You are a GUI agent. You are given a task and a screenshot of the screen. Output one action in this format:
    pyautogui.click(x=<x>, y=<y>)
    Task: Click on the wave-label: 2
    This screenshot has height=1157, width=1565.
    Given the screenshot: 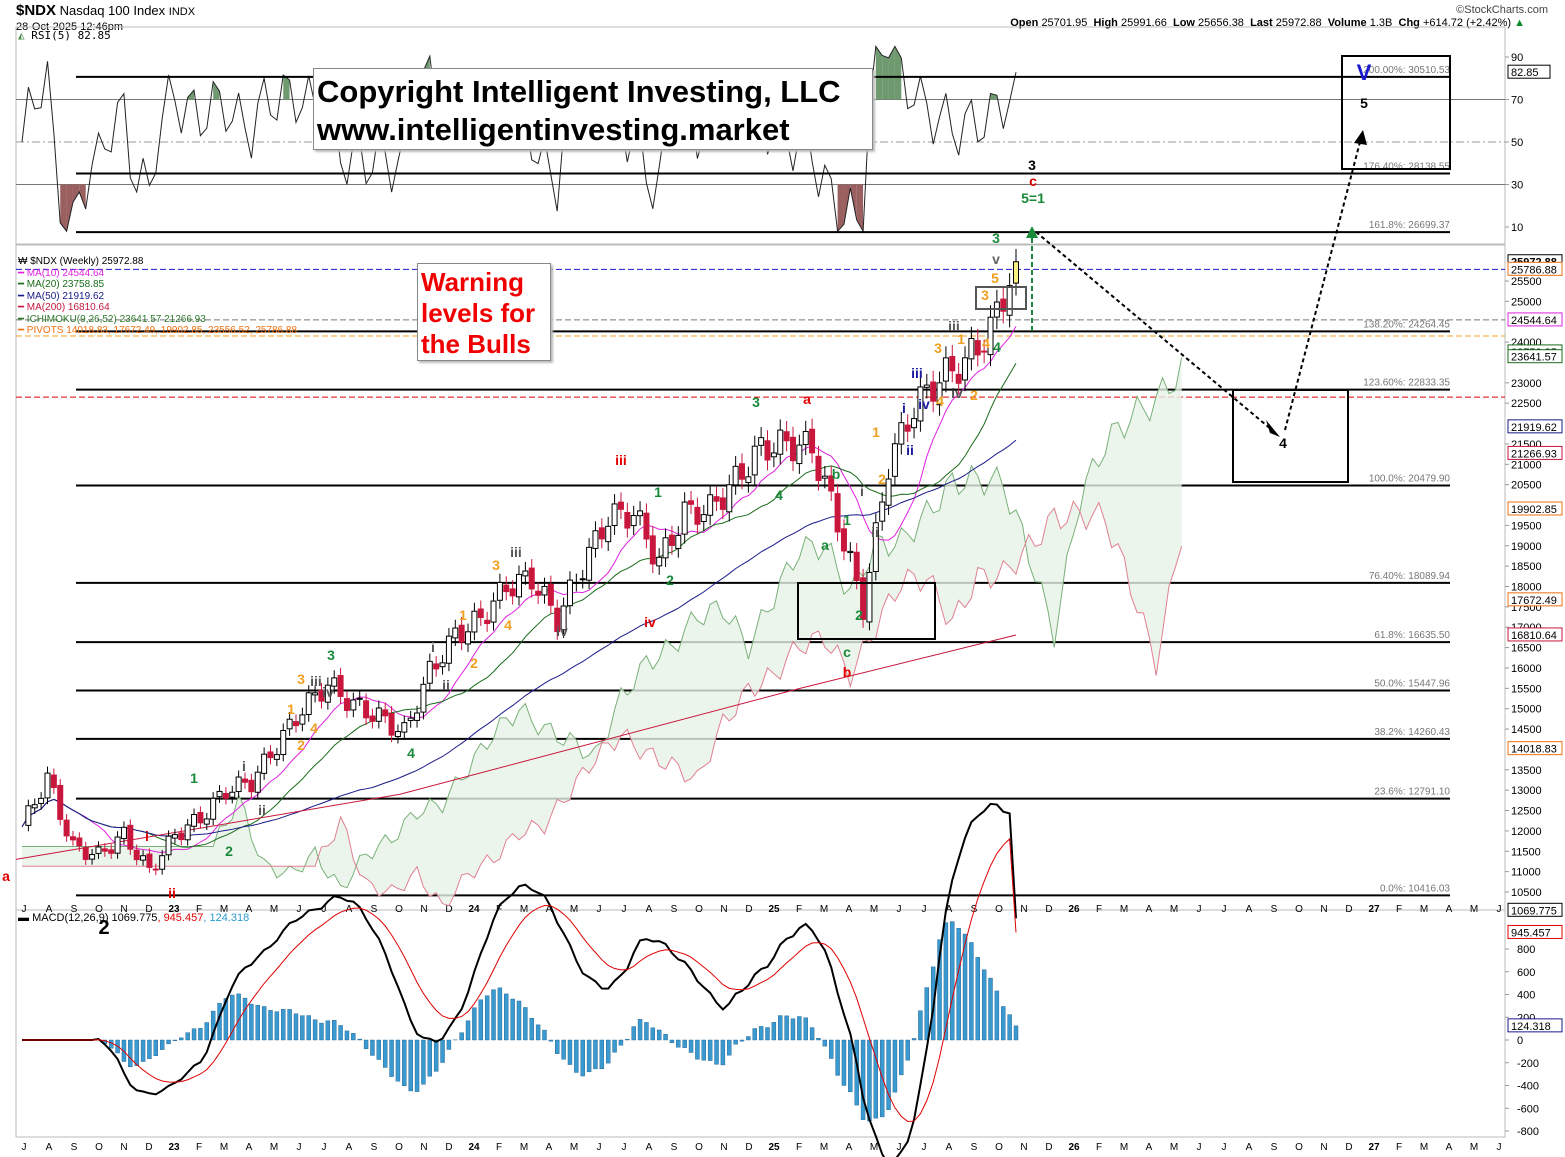 What is the action you would take?
    pyautogui.click(x=670, y=580)
    